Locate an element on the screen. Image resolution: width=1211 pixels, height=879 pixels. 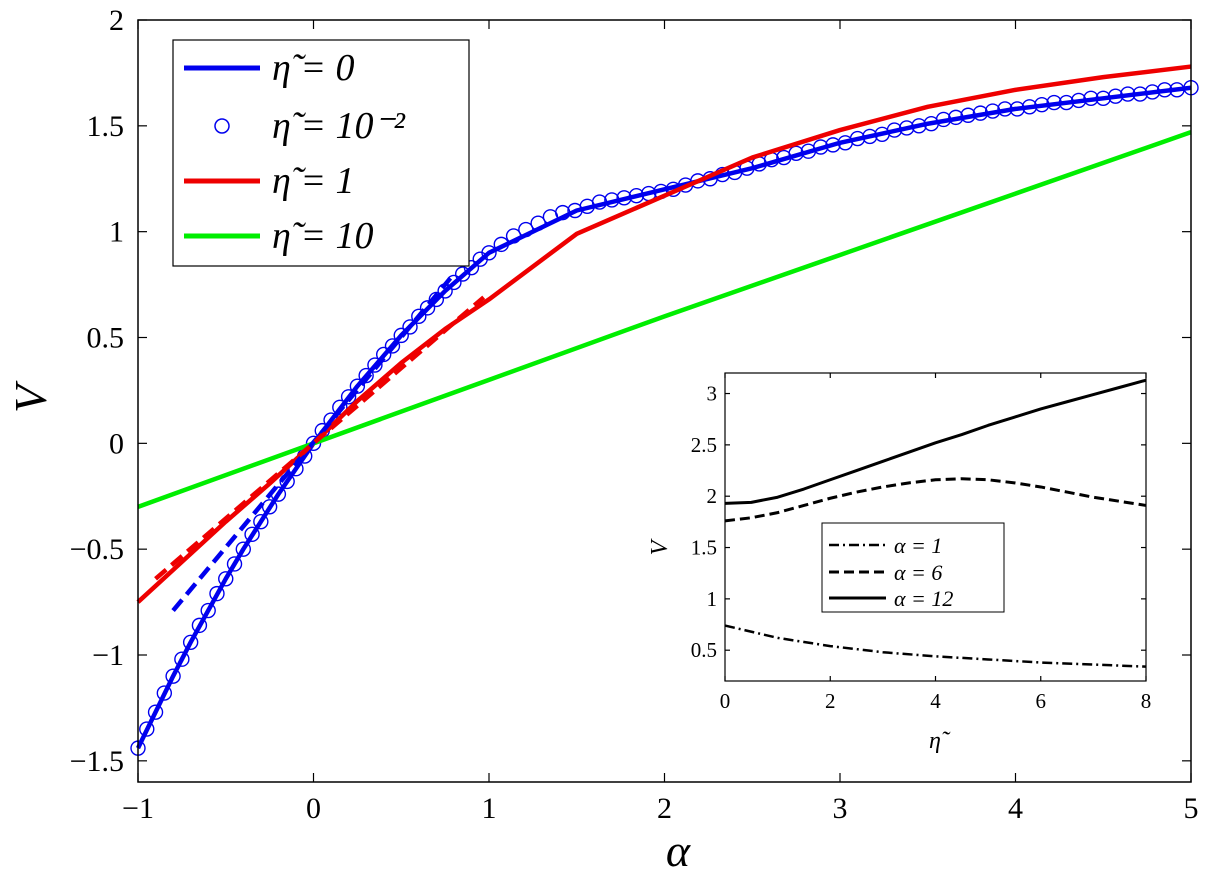
inset-y-axis-label: V is located at coordinates (660, 546).